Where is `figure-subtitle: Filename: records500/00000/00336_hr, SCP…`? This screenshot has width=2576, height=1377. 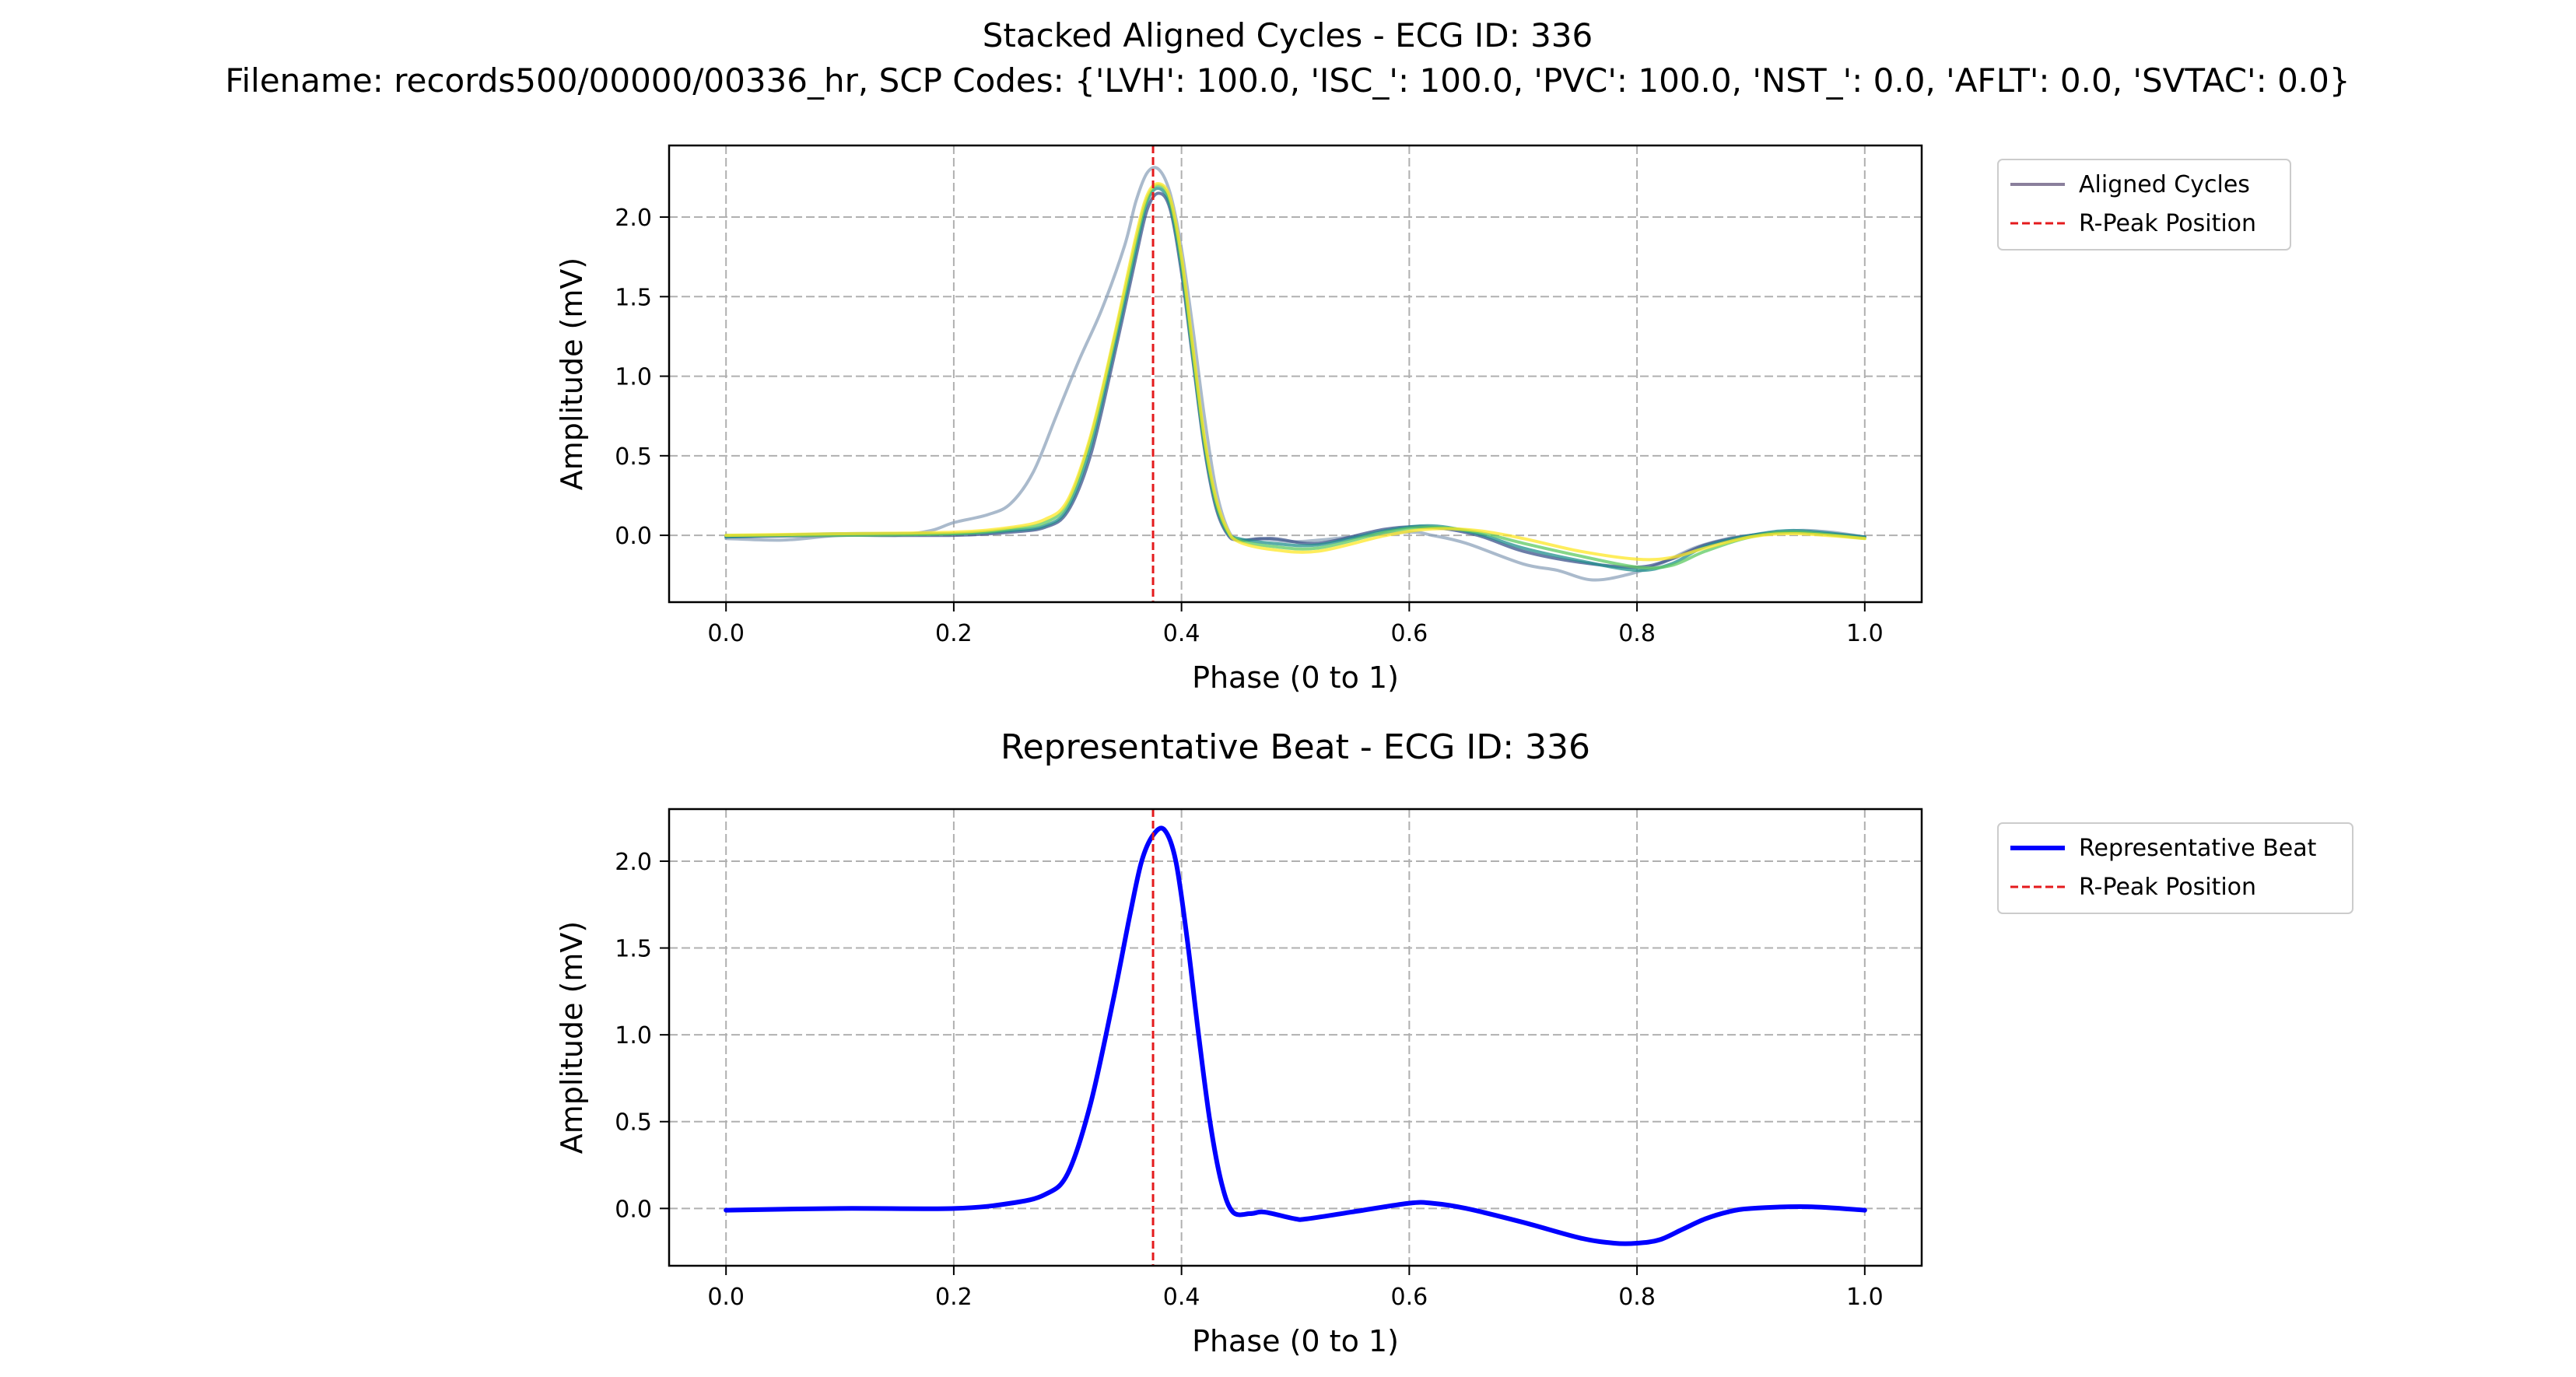
figure-subtitle: Filename: records500/00000/00336_hr, SCP… is located at coordinates (1287, 80).